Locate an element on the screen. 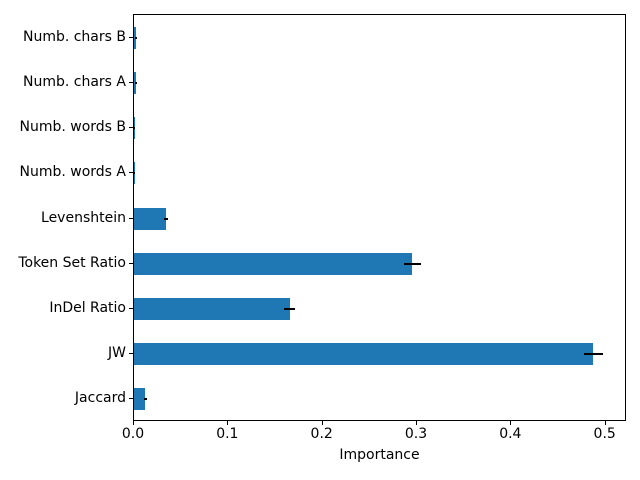 This screenshot has height=480, width=640. y-tick-label: Numb. chars B is located at coordinates (74, 36).